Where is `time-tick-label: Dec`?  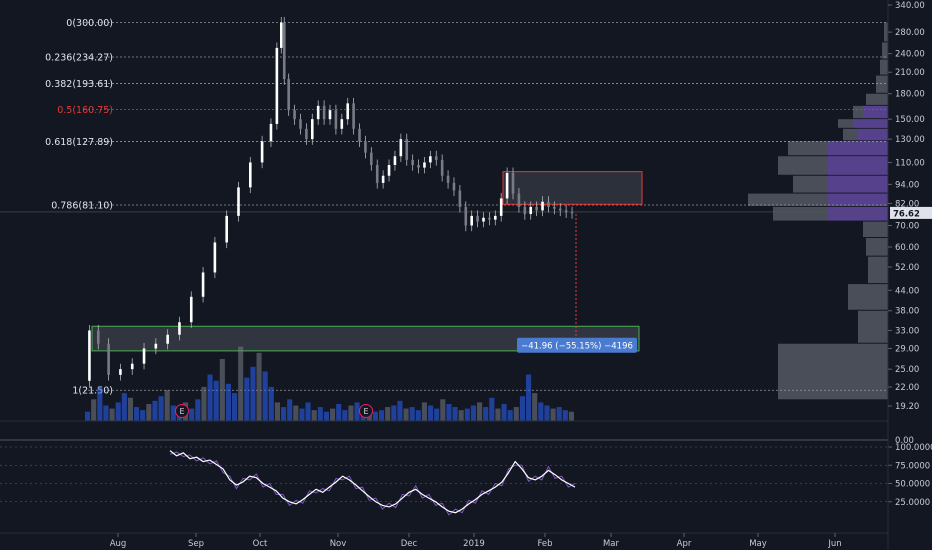
time-tick-label: Dec is located at coordinates (409, 544).